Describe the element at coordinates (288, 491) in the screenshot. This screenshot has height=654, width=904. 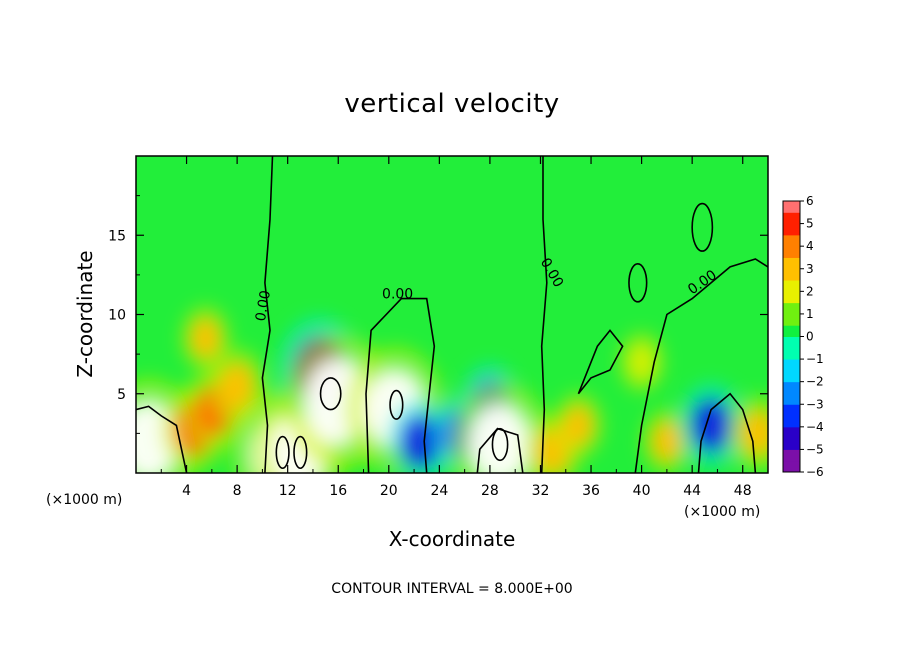
I see `x-tick-label: 12` at that location.